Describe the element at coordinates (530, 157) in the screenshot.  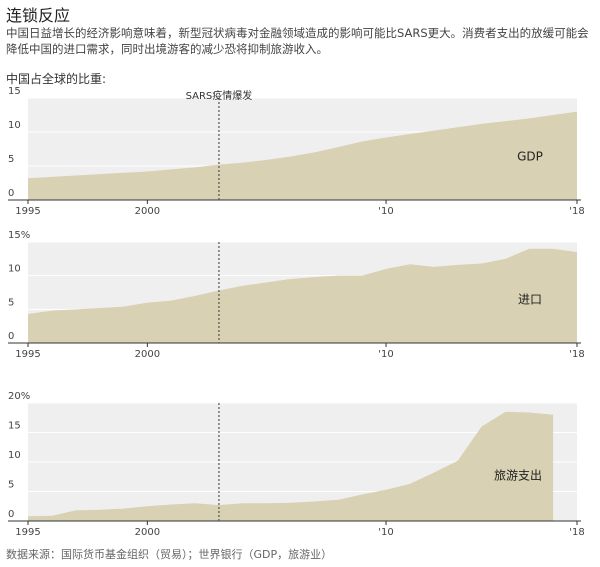
I see `series-label: GDP` at that location.